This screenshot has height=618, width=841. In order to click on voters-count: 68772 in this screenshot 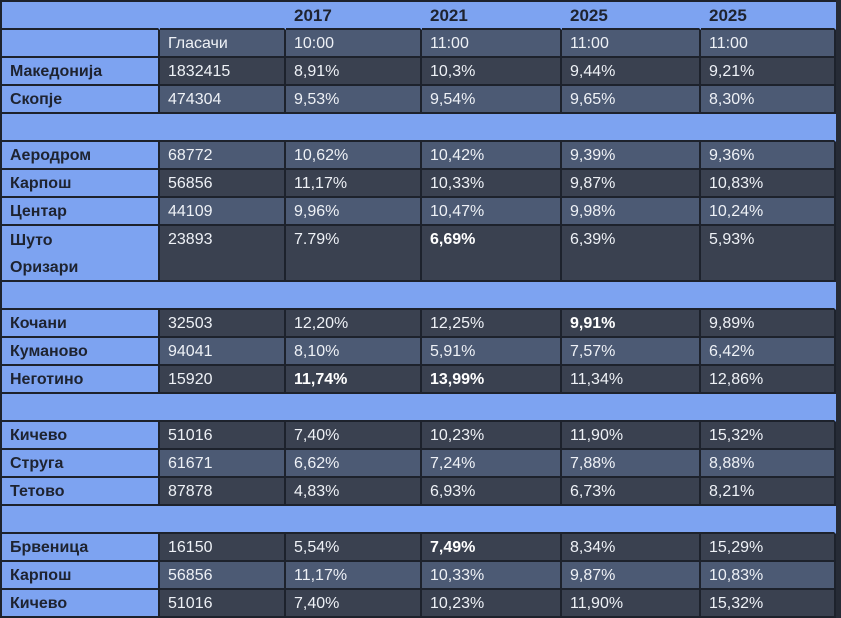, I will do `click(223, 156)`.